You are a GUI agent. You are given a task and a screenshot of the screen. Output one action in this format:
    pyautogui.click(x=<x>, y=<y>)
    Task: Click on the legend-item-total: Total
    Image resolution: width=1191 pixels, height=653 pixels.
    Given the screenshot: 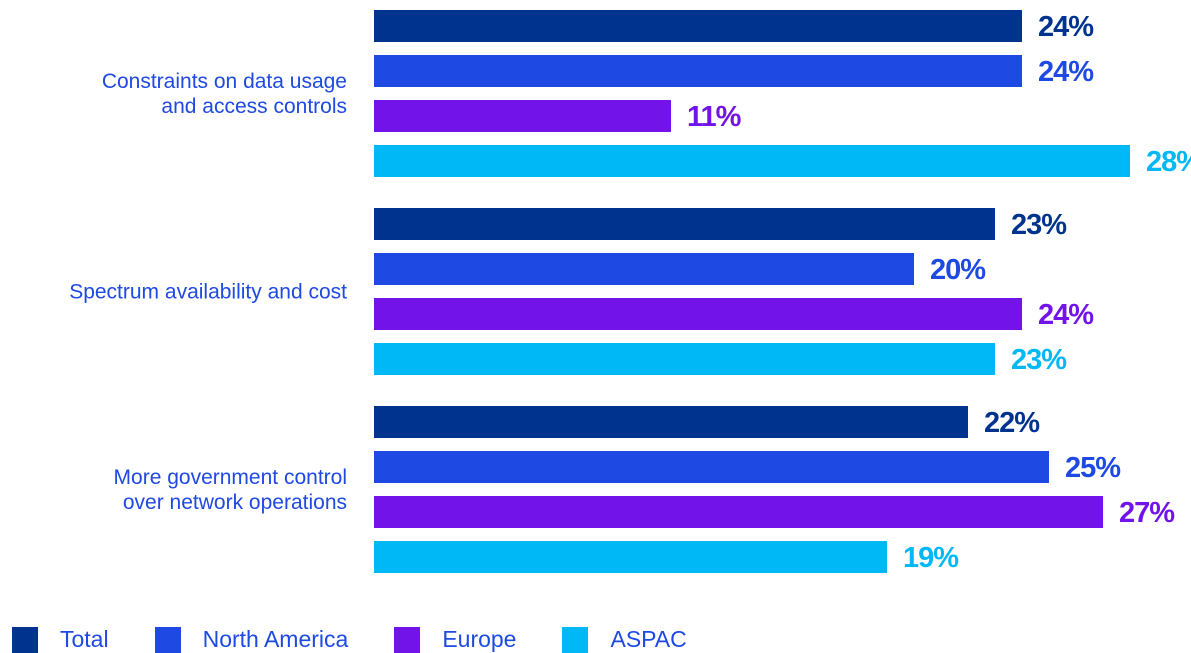 What is the action you would take?
    pyautogui.click(x=60, y=639)
    